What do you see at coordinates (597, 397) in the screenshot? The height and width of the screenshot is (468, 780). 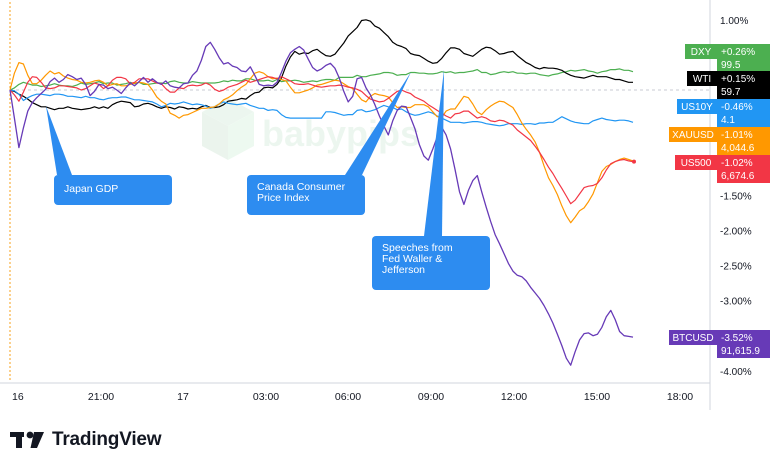 I see `x-tick-label: 15:00` at bounding box center [597, 397].